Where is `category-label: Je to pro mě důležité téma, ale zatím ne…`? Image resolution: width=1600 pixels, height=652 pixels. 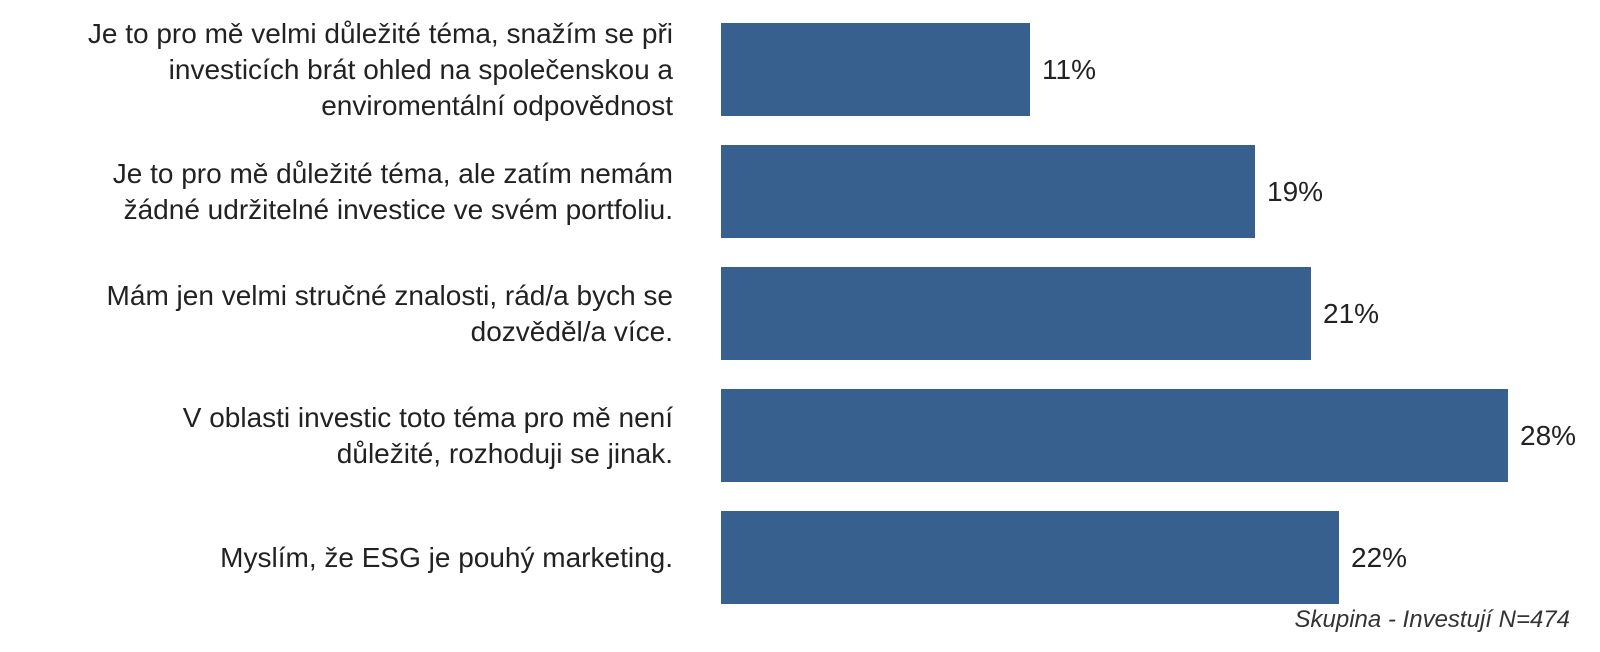
category-label: Je to pro mě důležité téma, ale zatím ne… is located at coordinates (392, 191).